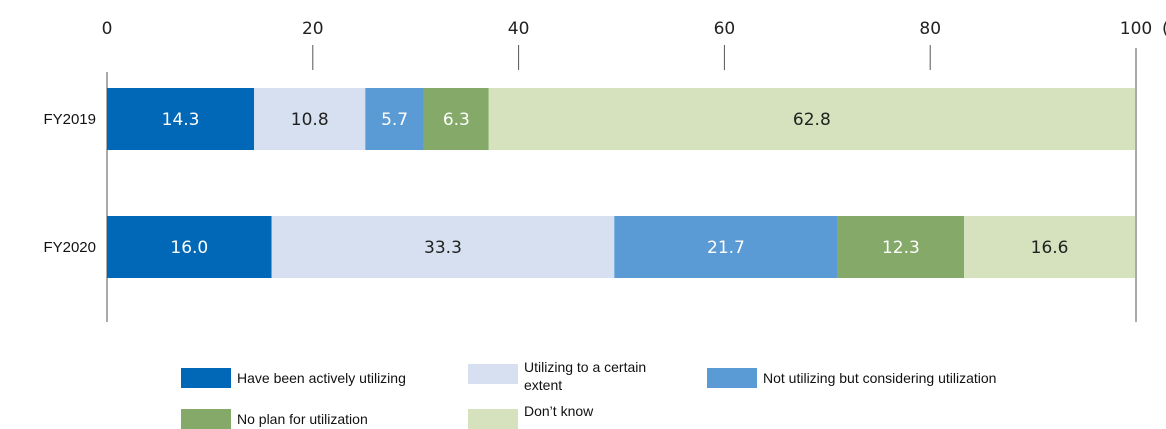 Image resolution: width=1166 pixels, height=429 pixels. I want to click on data-label-fy2019-series-1: 14.3, so click(181, 120).